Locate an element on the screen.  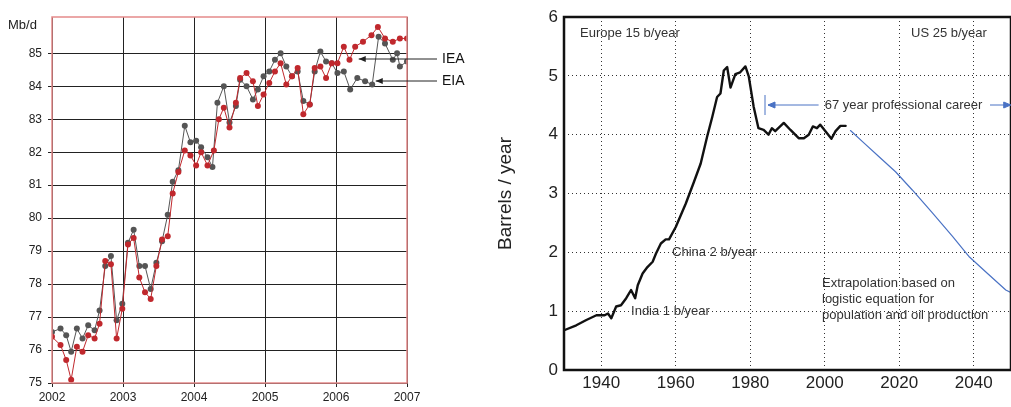
annotation: Europe 15 b/year is located at coordinates (630, 32).